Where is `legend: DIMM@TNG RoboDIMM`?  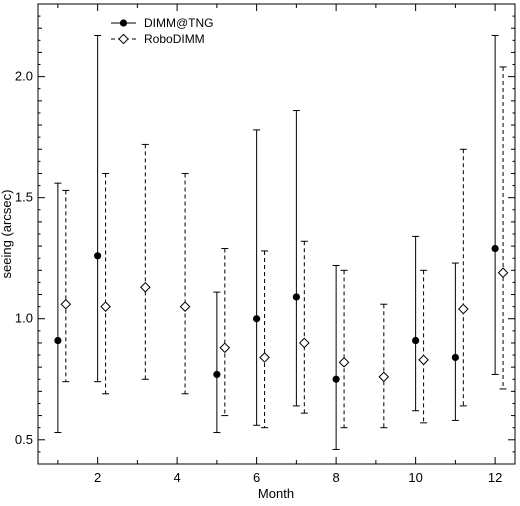
legend: DIMM@TNG RoboDIMM is located at coordinates (162, 31).